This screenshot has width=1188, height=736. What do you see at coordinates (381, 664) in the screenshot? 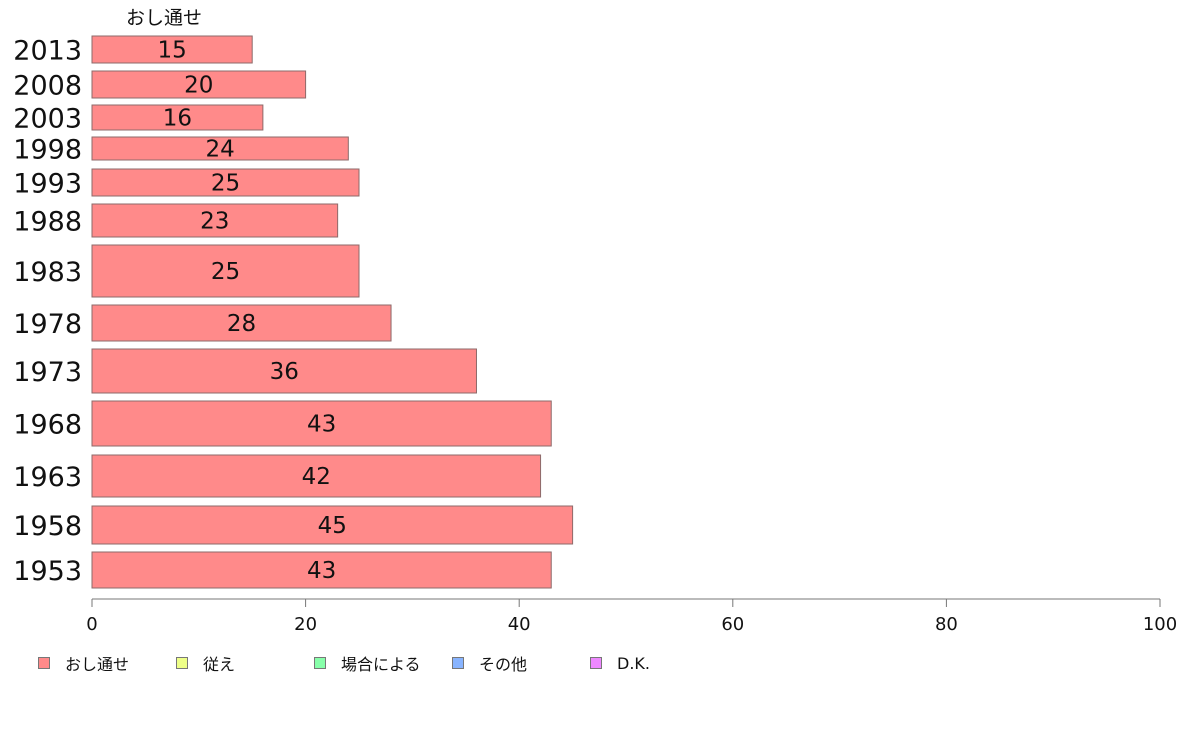
I see `legend-label: 場合による` at bounding box center [381, 664].